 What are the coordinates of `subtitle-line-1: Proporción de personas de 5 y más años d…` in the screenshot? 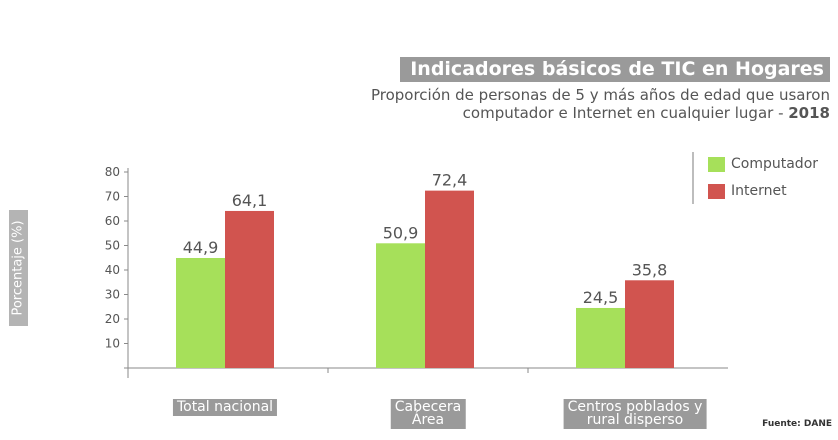 It's located at (600, 95).